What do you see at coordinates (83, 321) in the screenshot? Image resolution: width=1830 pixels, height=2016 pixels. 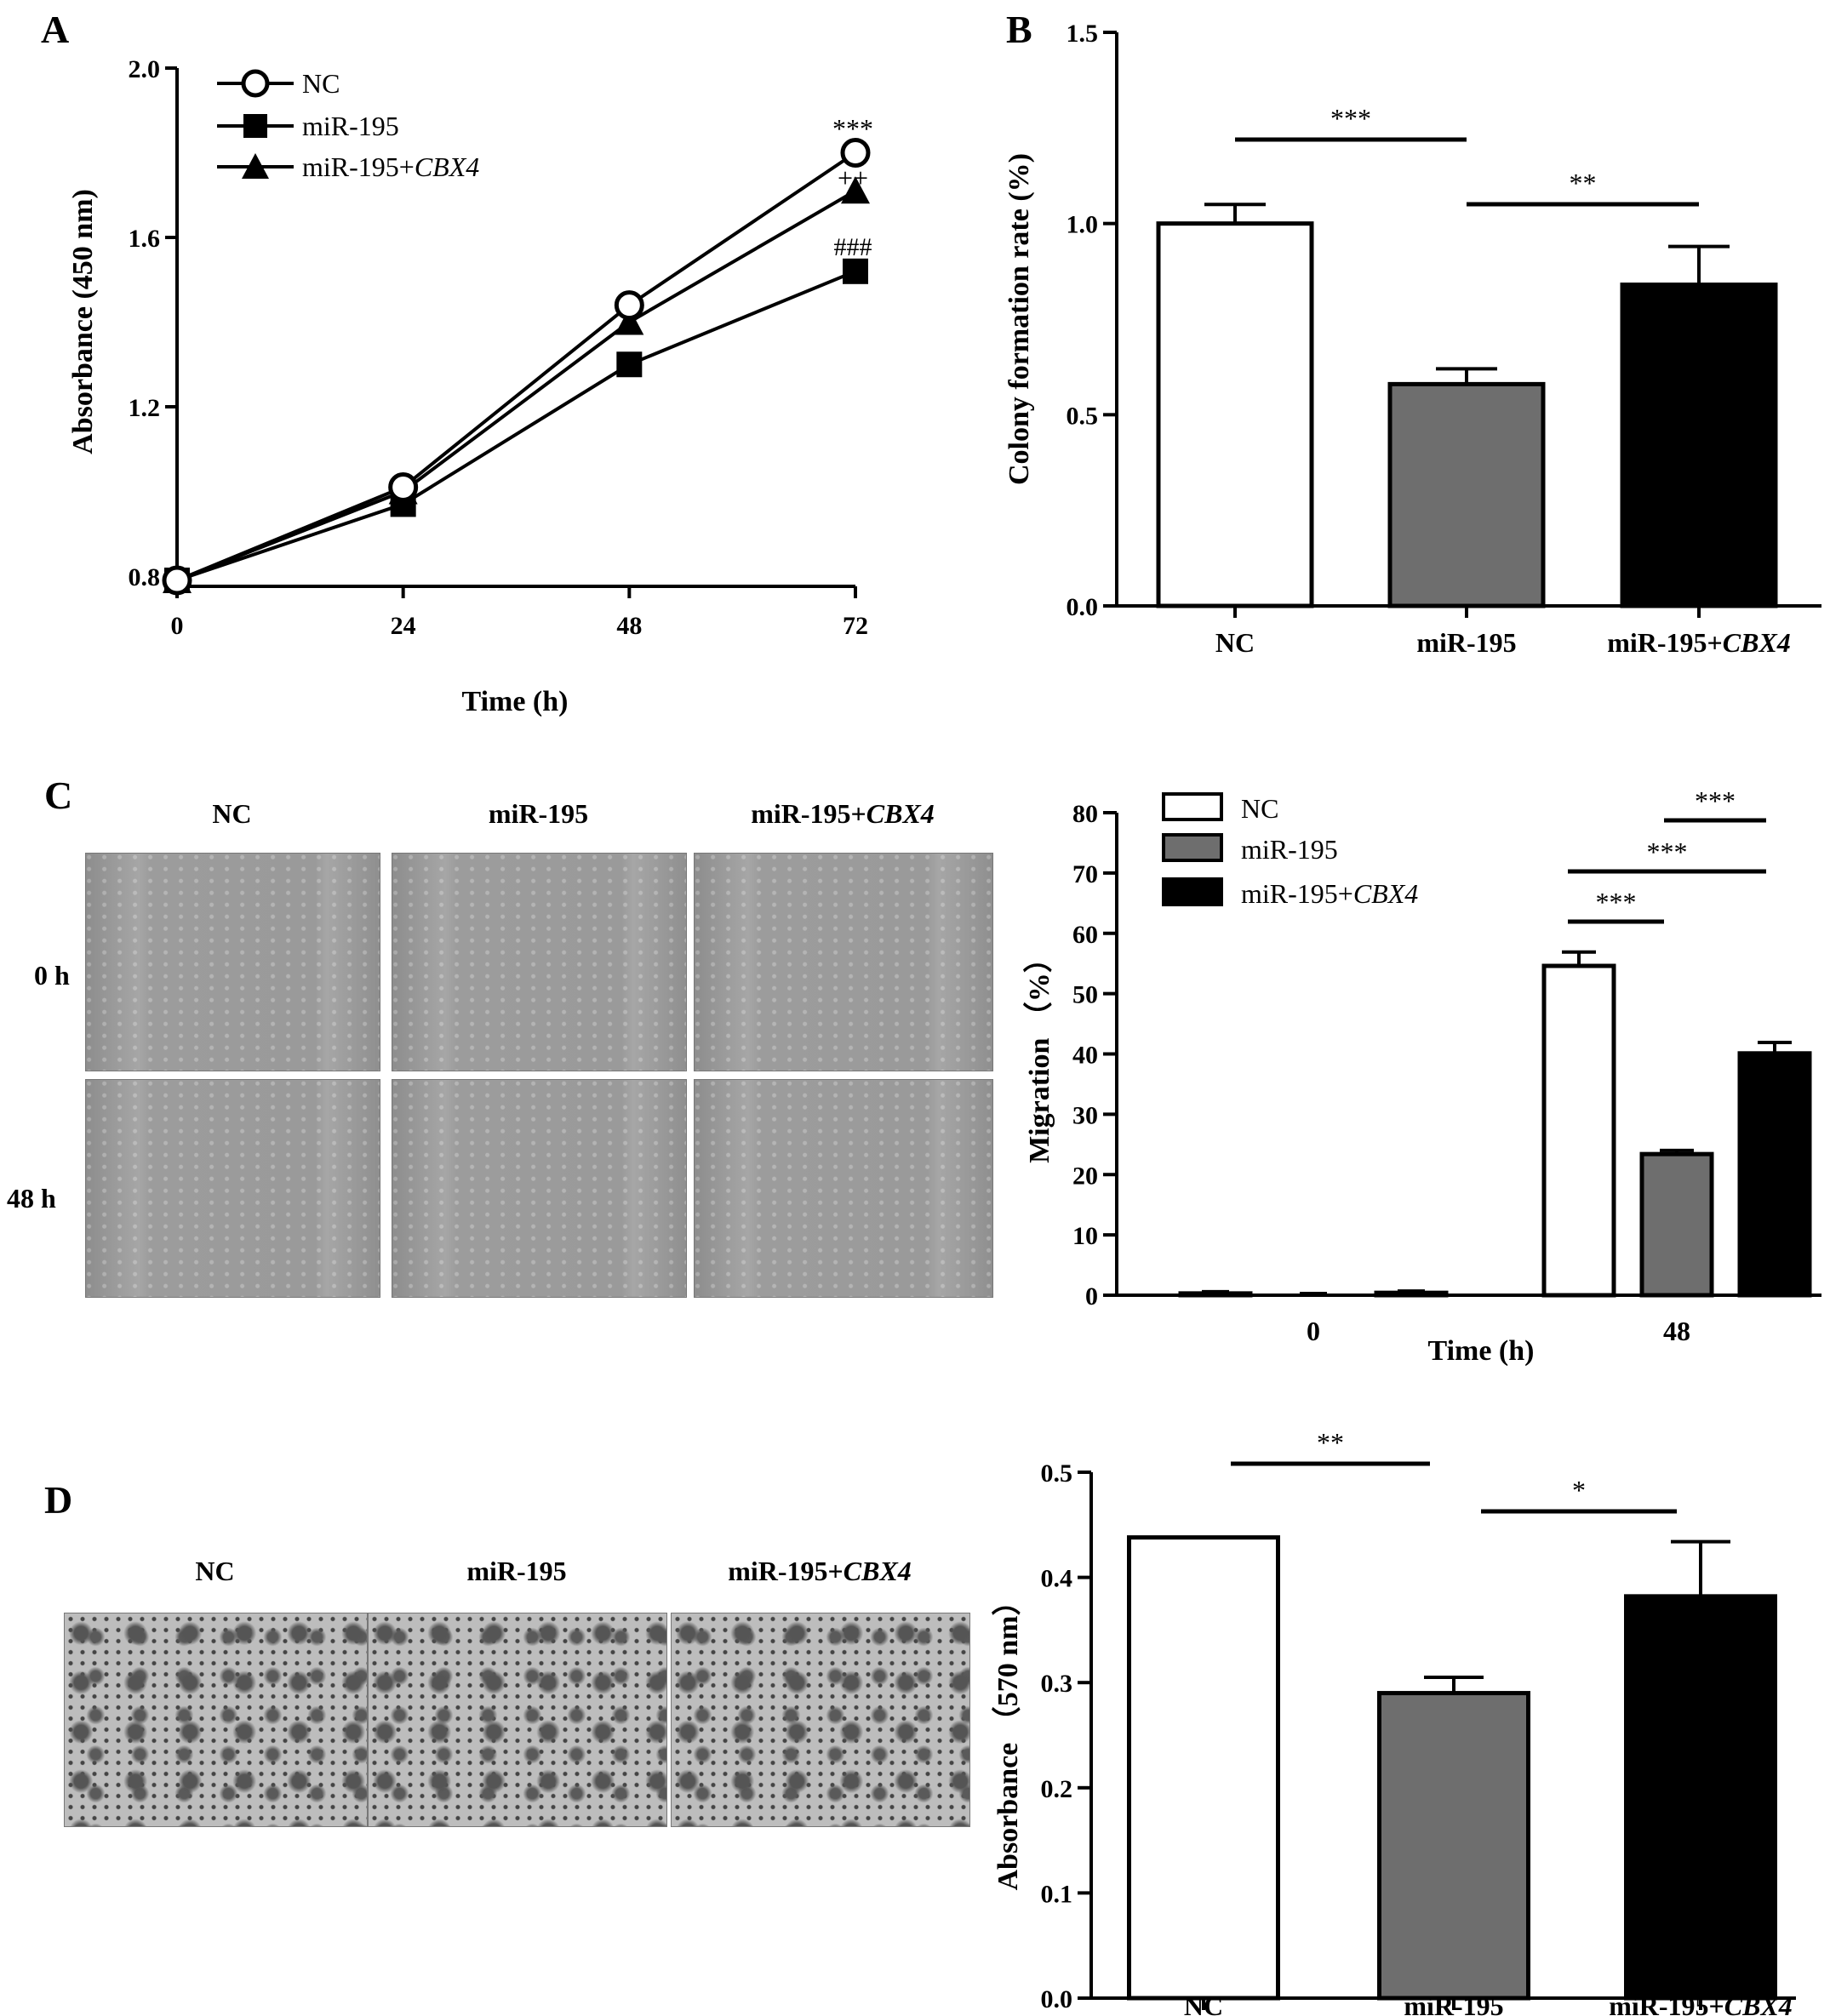 I see `a-y-axis-title: Absorbance (450 nm)` at bounding box center [83, 321].